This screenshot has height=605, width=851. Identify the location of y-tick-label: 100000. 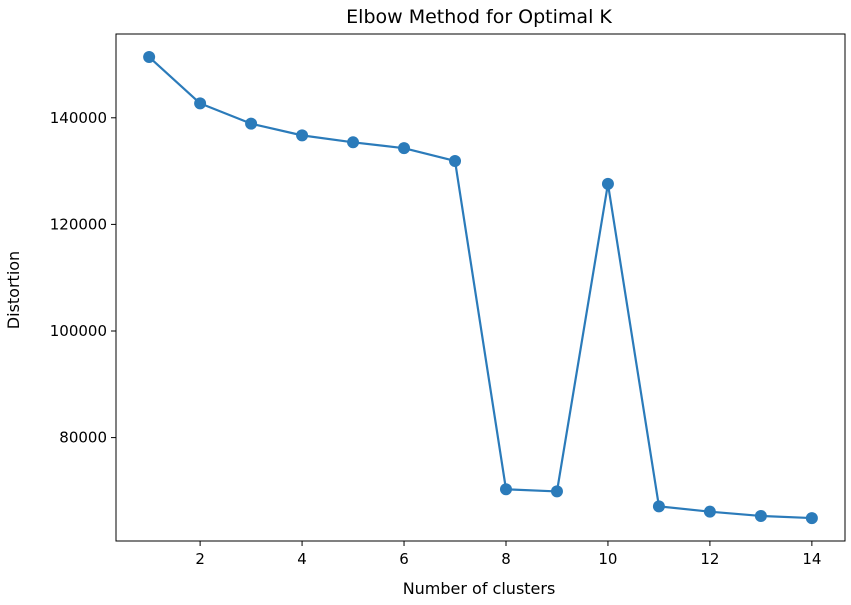
(78, 331).